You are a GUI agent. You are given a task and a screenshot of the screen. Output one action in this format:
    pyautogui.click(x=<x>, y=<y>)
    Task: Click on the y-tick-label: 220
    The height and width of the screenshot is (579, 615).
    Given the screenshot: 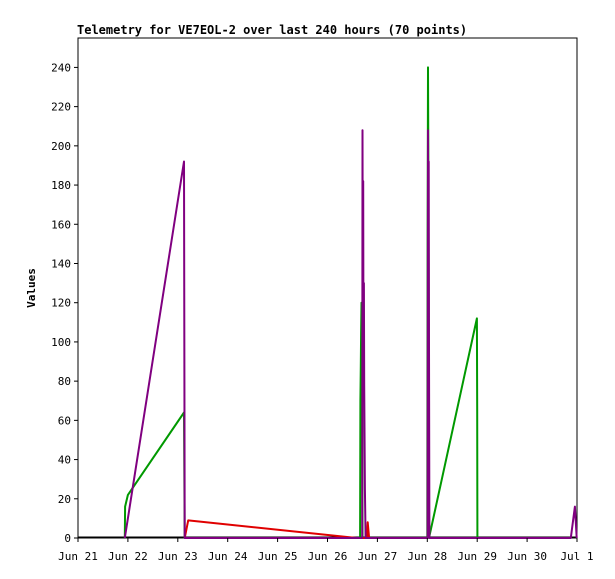 What is the action you would take?
    pyautogui.click(x=61, y=107)
    